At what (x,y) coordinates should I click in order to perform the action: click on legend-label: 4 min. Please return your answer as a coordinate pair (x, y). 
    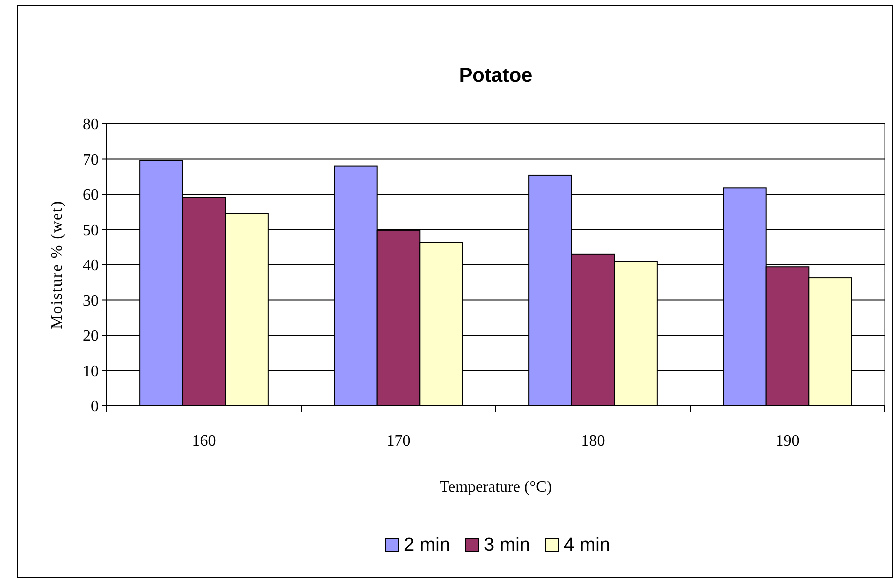
    Looking at the image, I should click on (587, 545).